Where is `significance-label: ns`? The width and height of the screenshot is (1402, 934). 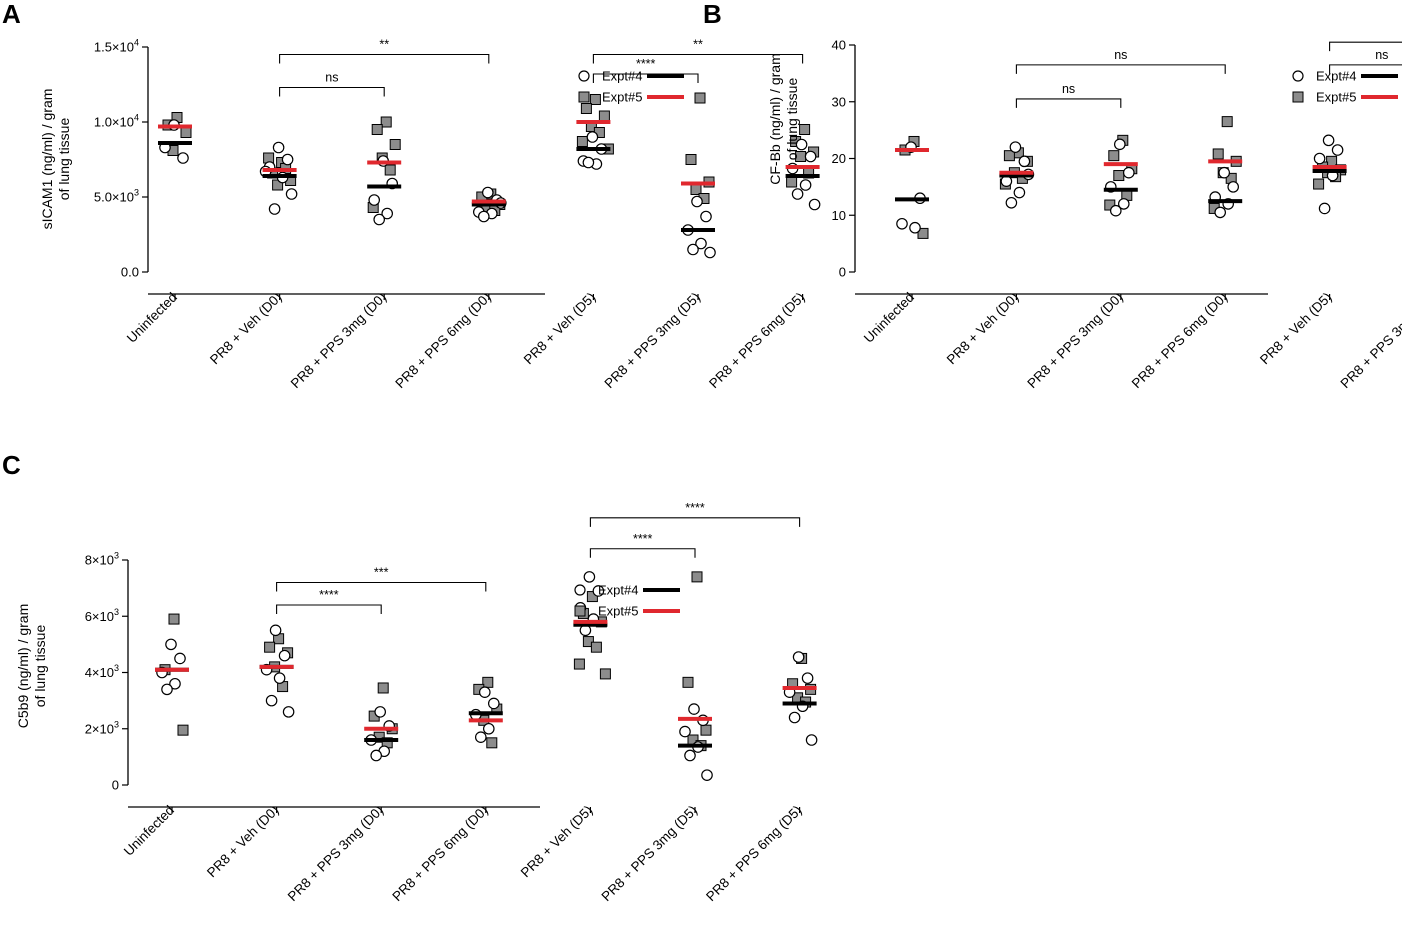
significance-label: ns is located at coordinates (1120, 55).